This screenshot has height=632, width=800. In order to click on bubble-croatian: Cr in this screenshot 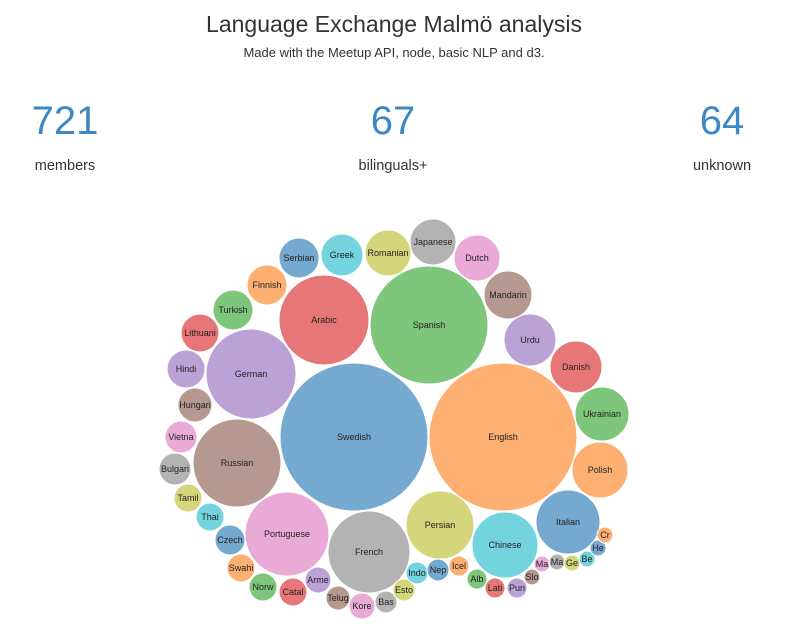, I will do `click(605, 535)`.